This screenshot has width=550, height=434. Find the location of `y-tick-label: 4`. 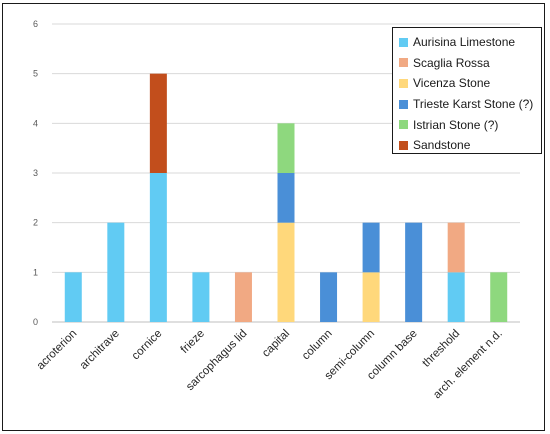

y-tick-label: 4 is located at coordinates (35, 123).